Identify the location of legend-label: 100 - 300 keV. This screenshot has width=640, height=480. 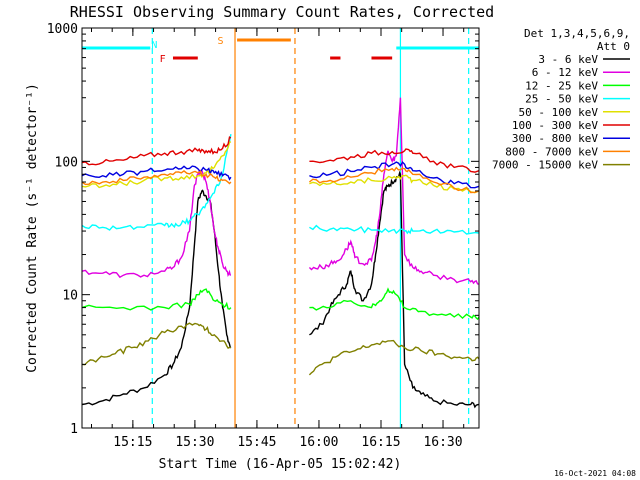
(555, 125).